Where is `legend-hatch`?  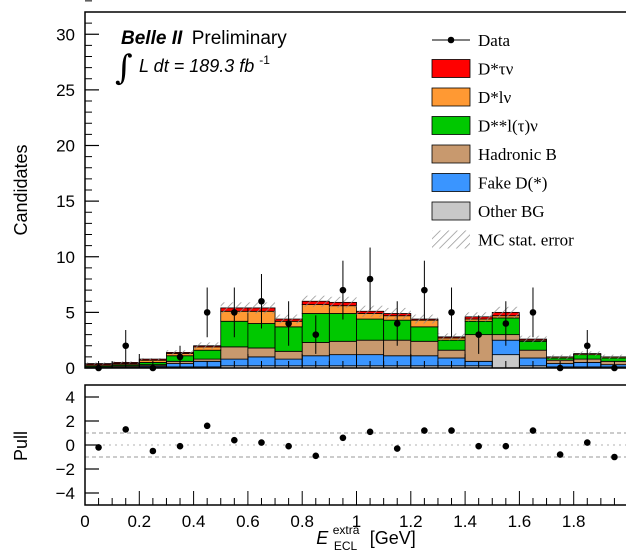
legend-hatch is located at coordinates (451, 239).